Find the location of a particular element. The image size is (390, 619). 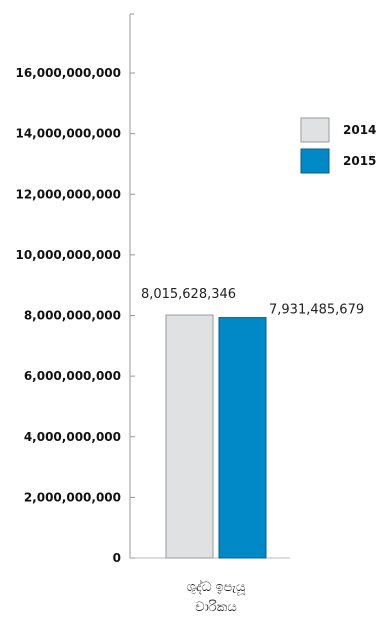

y-tick-label: 6,000,000,000 is located at coordinates (72, 376).